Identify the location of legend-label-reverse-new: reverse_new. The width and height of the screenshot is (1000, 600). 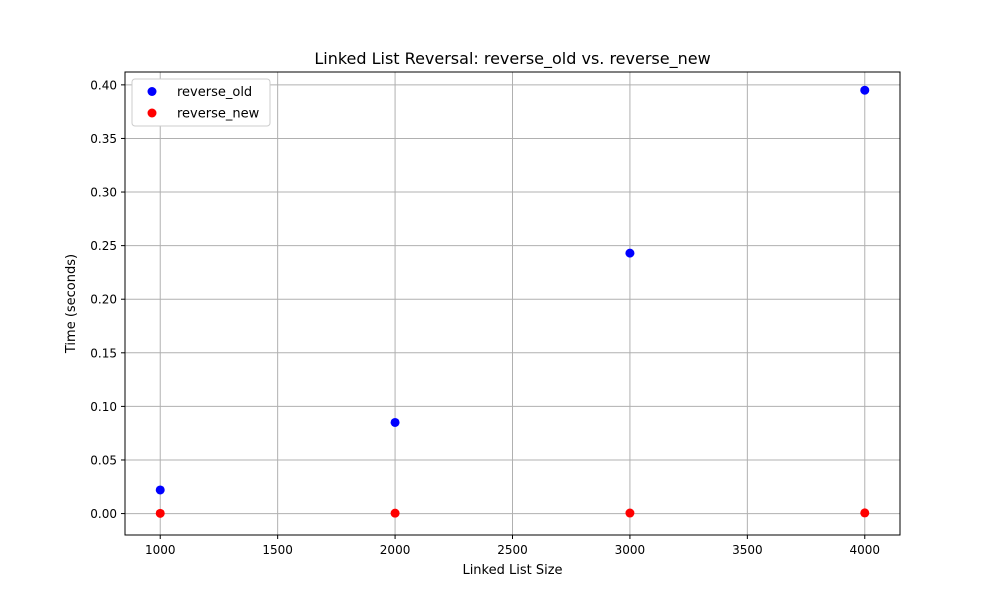
(218, 114).